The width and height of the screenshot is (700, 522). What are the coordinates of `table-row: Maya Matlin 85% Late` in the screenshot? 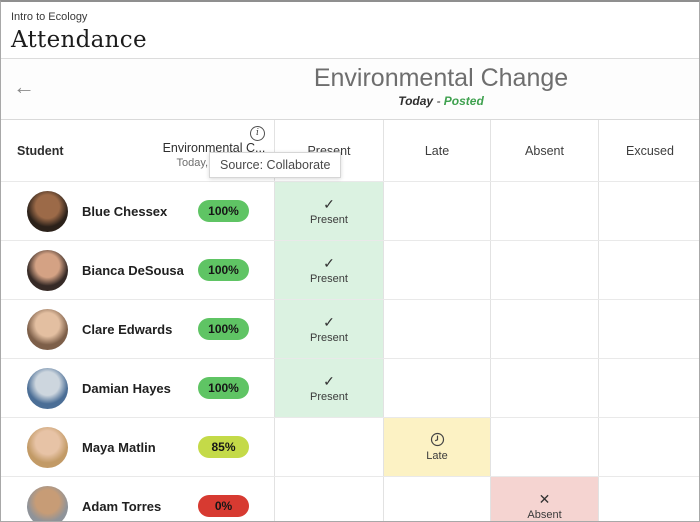 It's located at (350, 446).